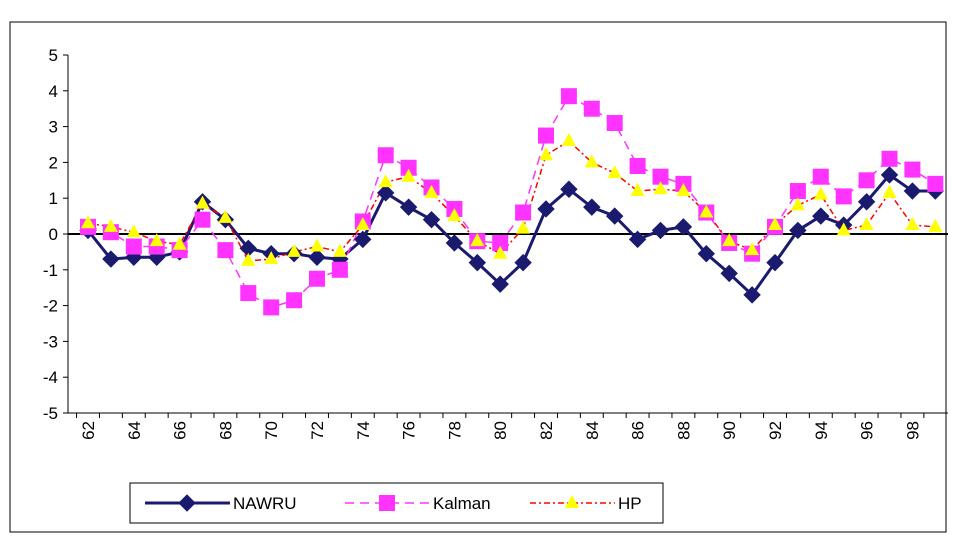 The image size is (956, 540). Describe the element at coordinates (50, 270) in the screenshot. I see `y-tick-label: -1` at that location.